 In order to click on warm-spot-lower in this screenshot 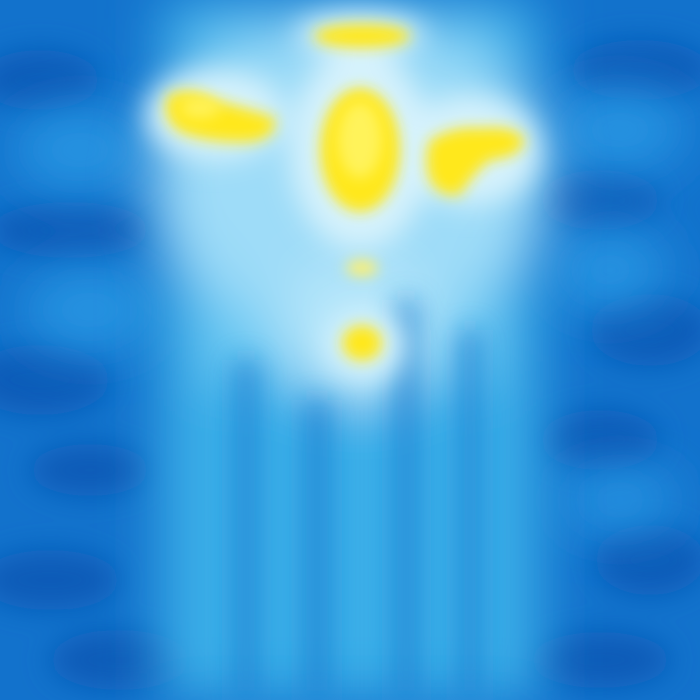, I will do `click(362, 343)`.